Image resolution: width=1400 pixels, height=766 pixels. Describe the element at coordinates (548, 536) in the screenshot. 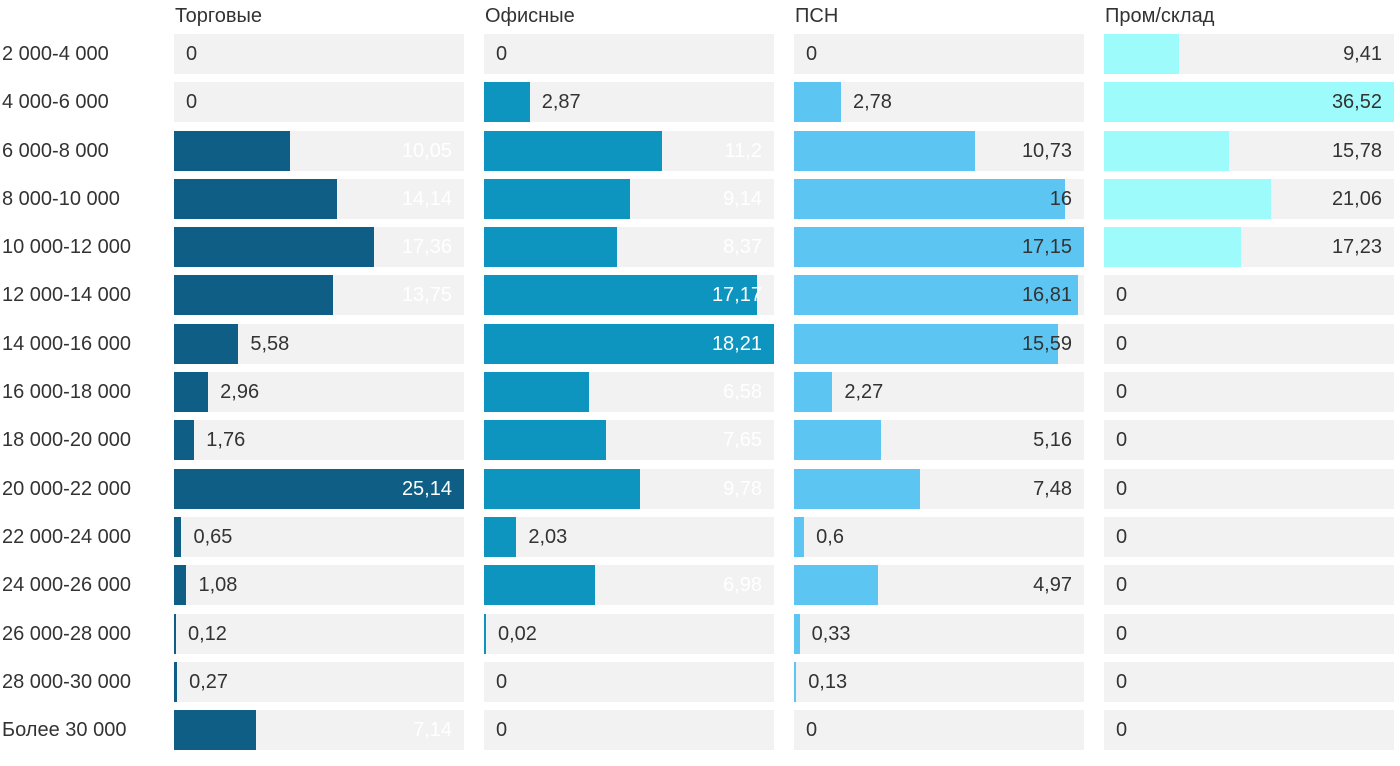

I see `value-label: 2,03` at that location.